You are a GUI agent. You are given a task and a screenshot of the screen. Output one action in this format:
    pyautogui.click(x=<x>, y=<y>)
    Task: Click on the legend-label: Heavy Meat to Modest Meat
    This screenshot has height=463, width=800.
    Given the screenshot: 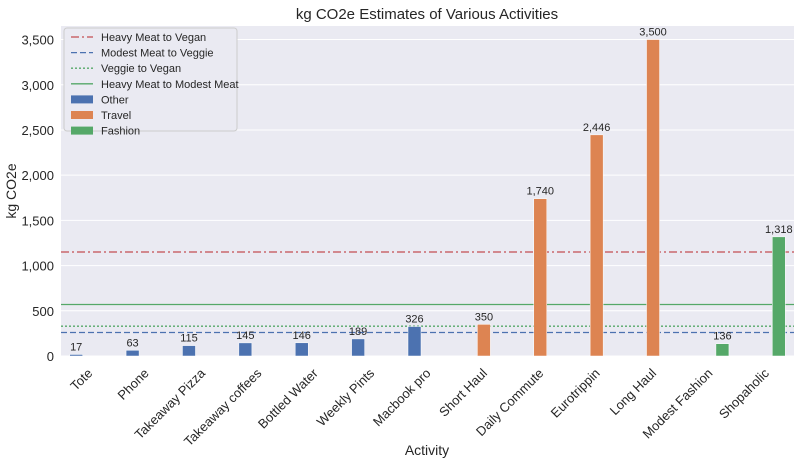 What is the action you would take?
    pyautogui.click(x=170, y=85)
    